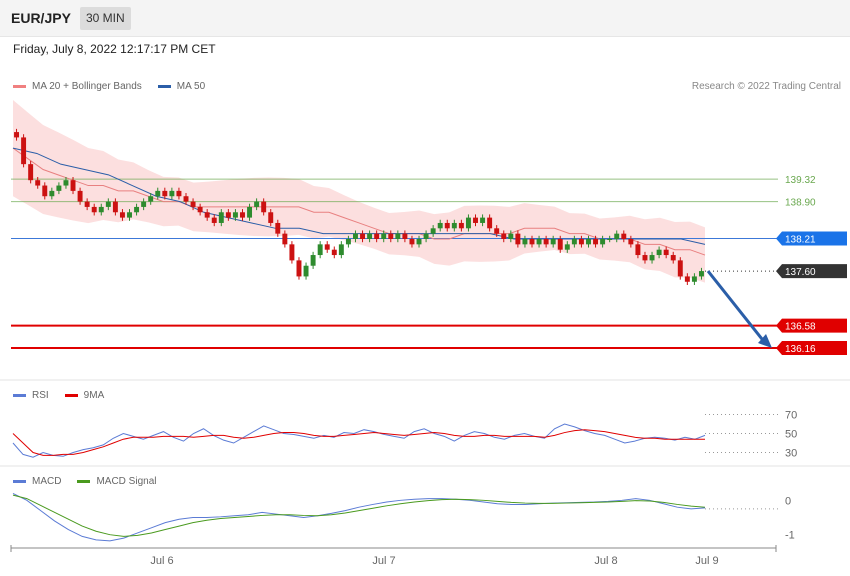 The height and width of the screenshot is (576, 850). What do you see at coordinates (425, 18) in the screenshot?
I see `top-toolbar: EUR/JPY 30 MIN` at bounding box center [425, 18].